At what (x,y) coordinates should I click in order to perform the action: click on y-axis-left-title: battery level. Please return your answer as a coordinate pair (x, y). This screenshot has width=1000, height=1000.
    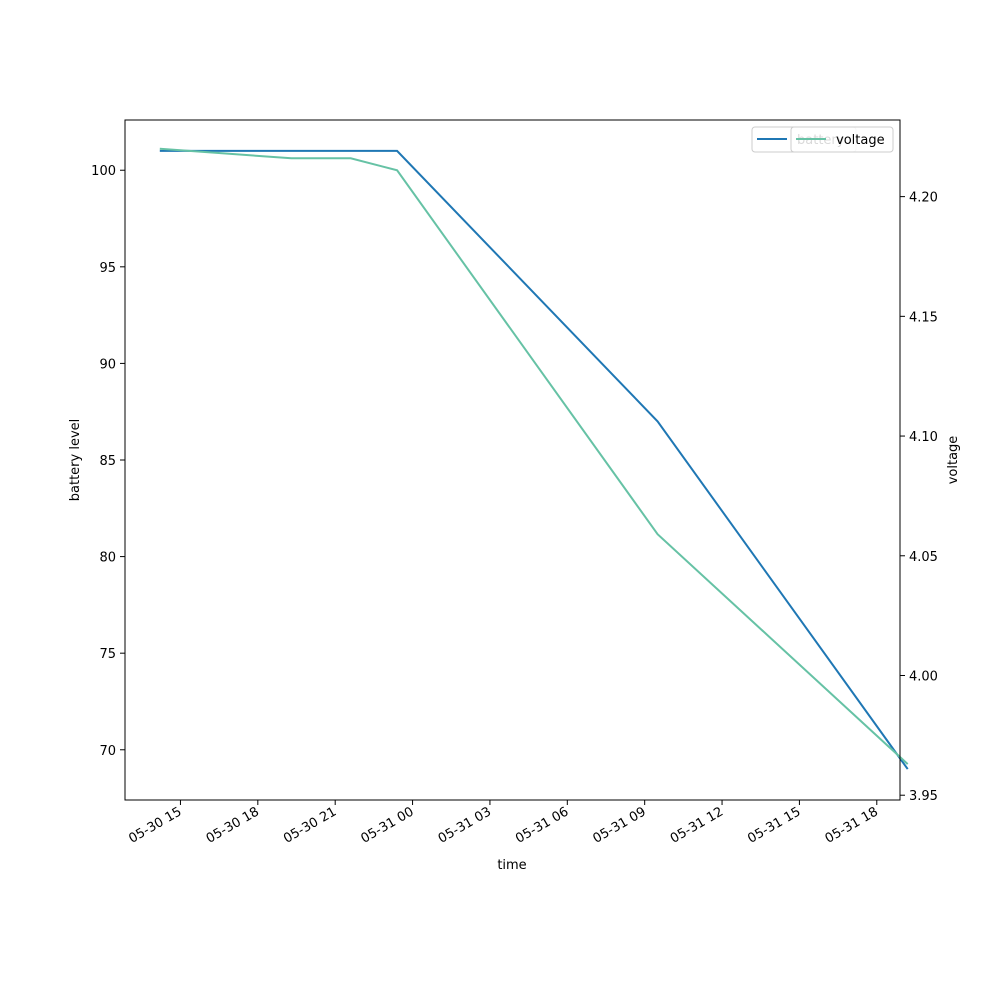
    Looking at the image, I should click on (75, 460).